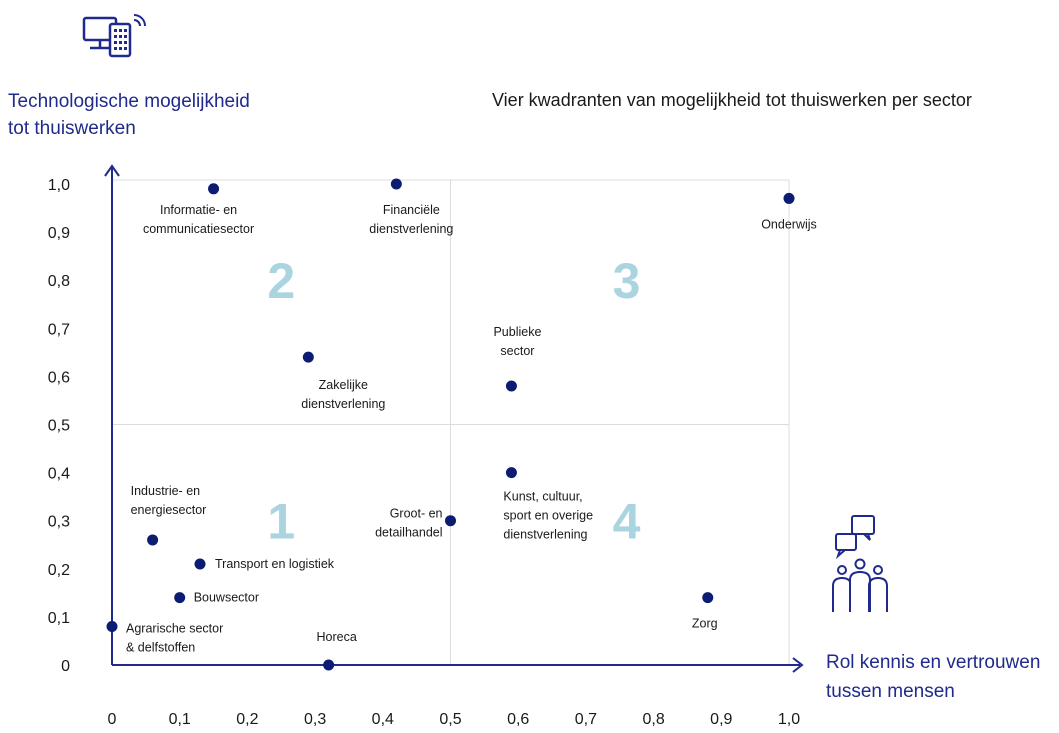  What do you see at coordinates (198, 229) in the screenshot?
I see `point-label: communicatiesector` at bounding box center [198, 229].